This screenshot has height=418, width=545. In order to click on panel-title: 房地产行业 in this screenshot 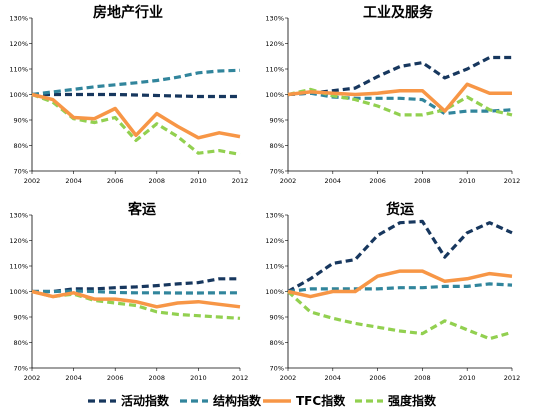, I will do `click(128, 12)`.